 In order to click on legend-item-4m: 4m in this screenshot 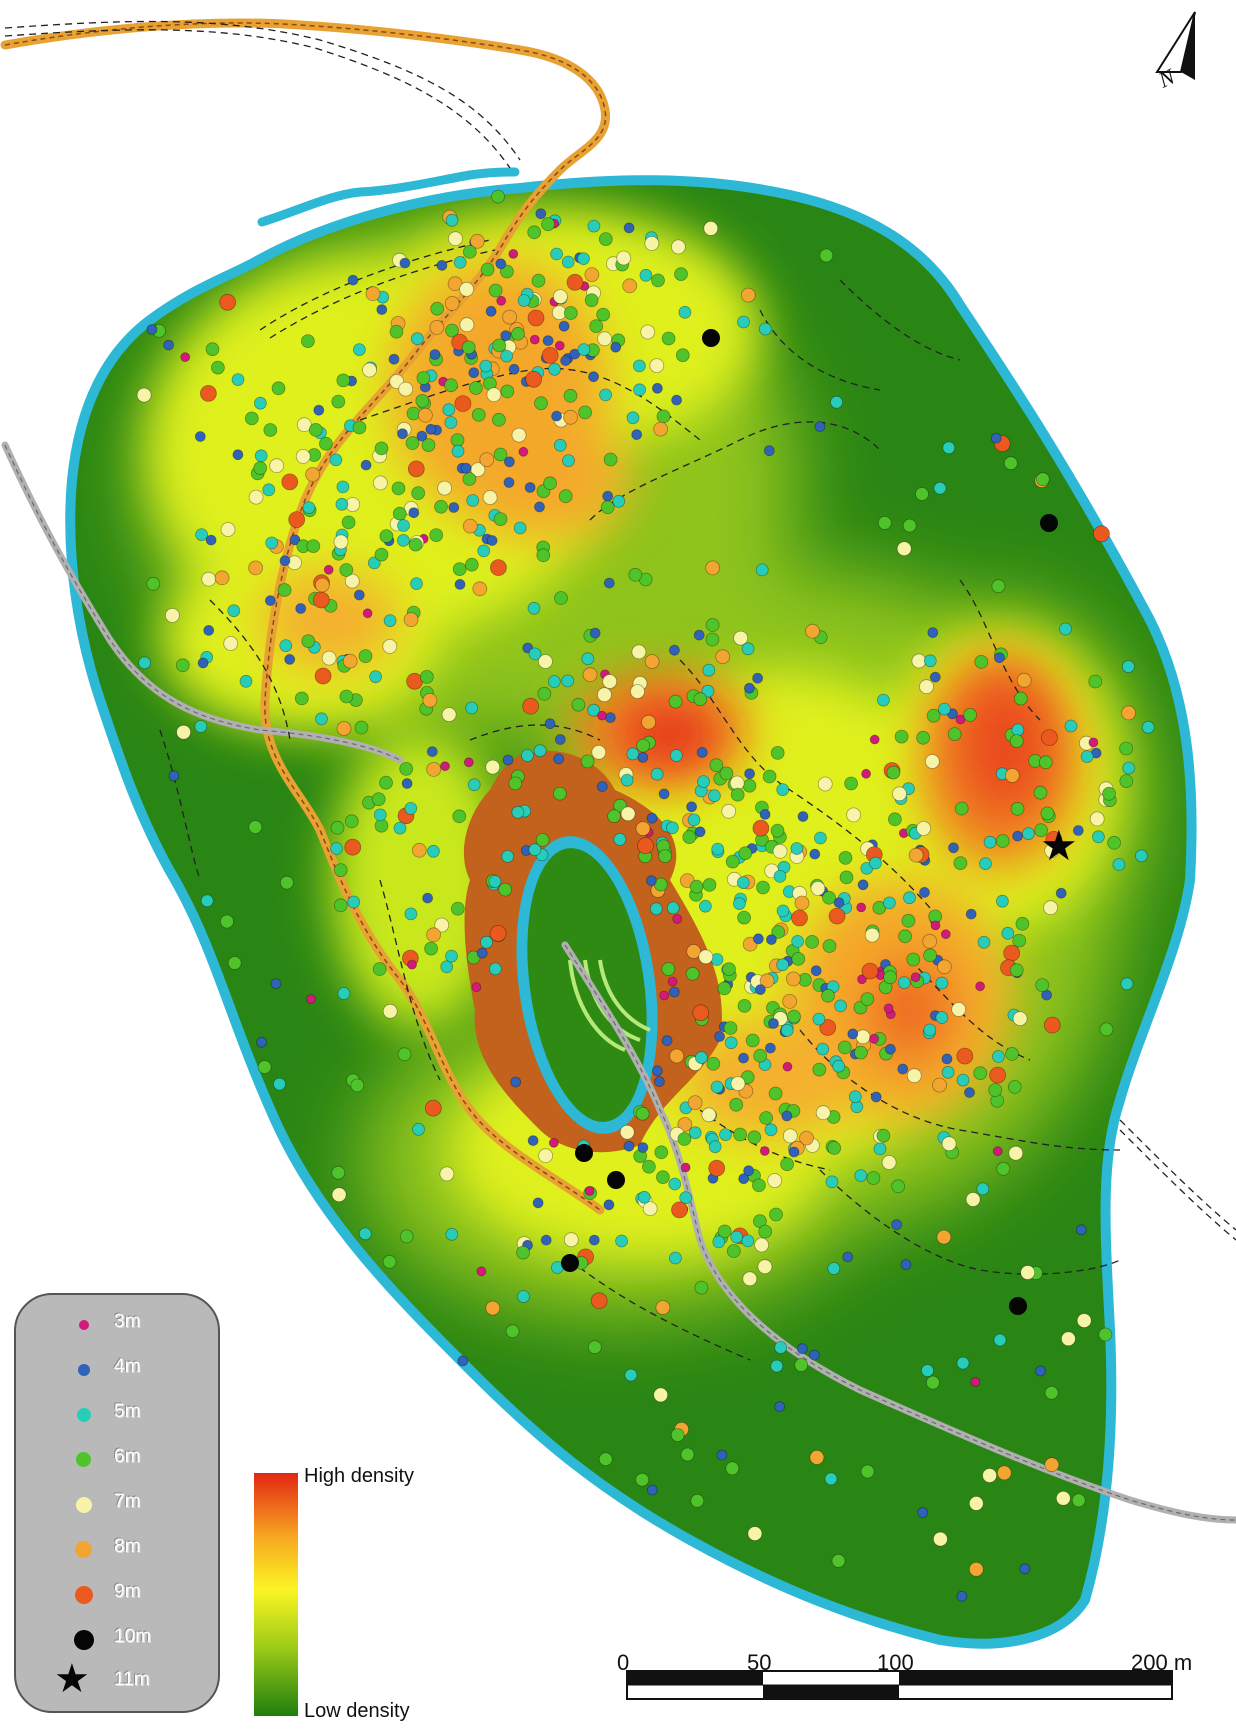, I will do `click(119, 1370)`.